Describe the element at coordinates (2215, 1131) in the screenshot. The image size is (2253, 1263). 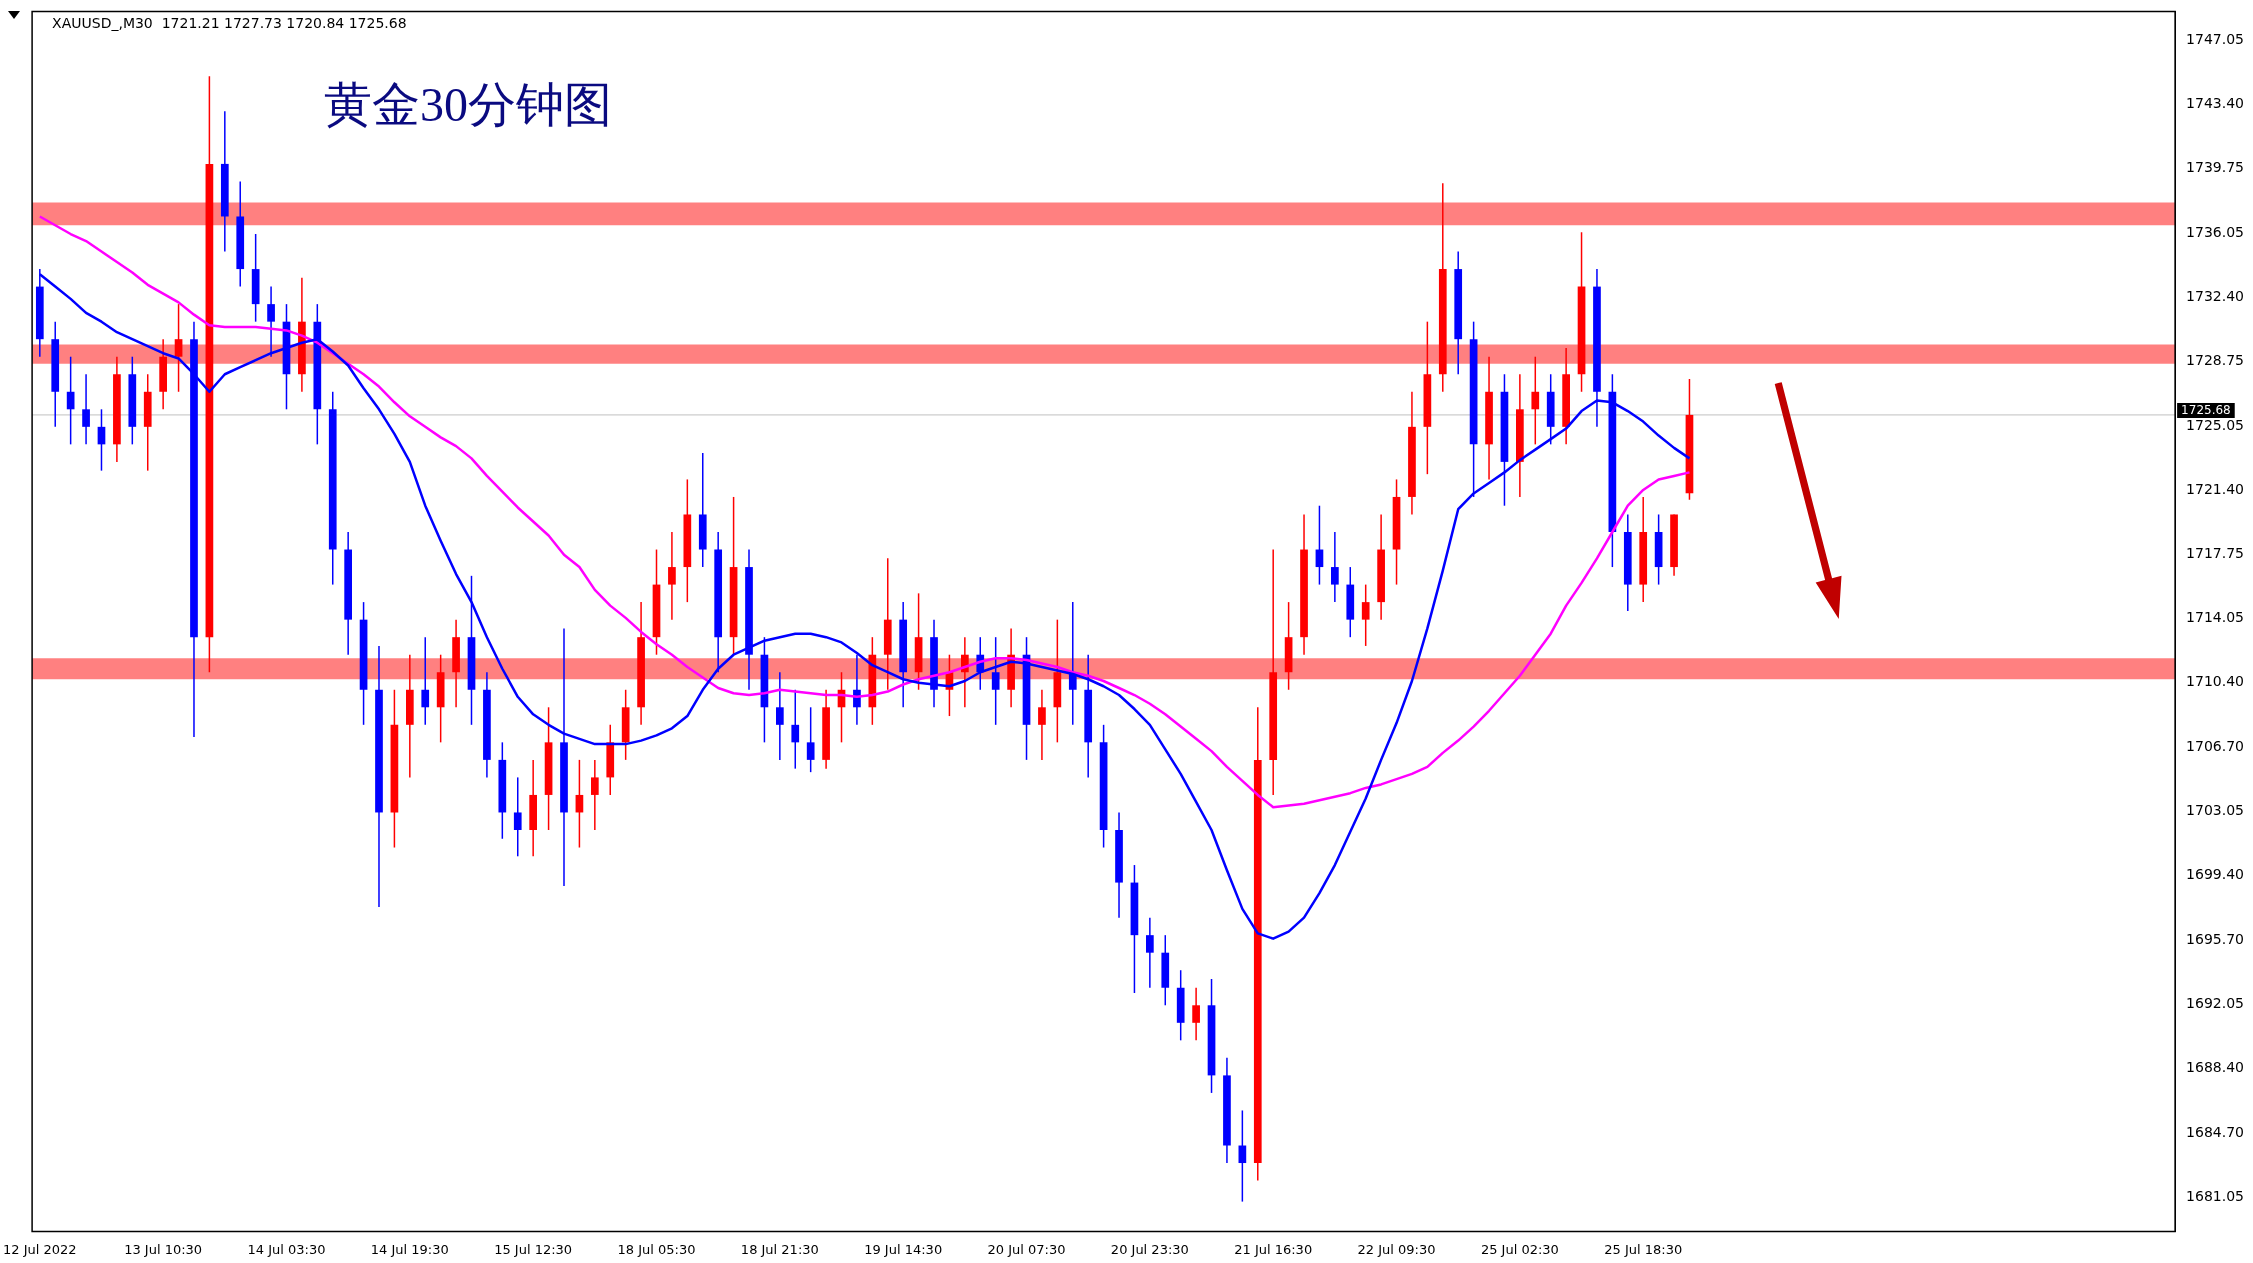
I see `y-tick-label: 1684.70` at that location.